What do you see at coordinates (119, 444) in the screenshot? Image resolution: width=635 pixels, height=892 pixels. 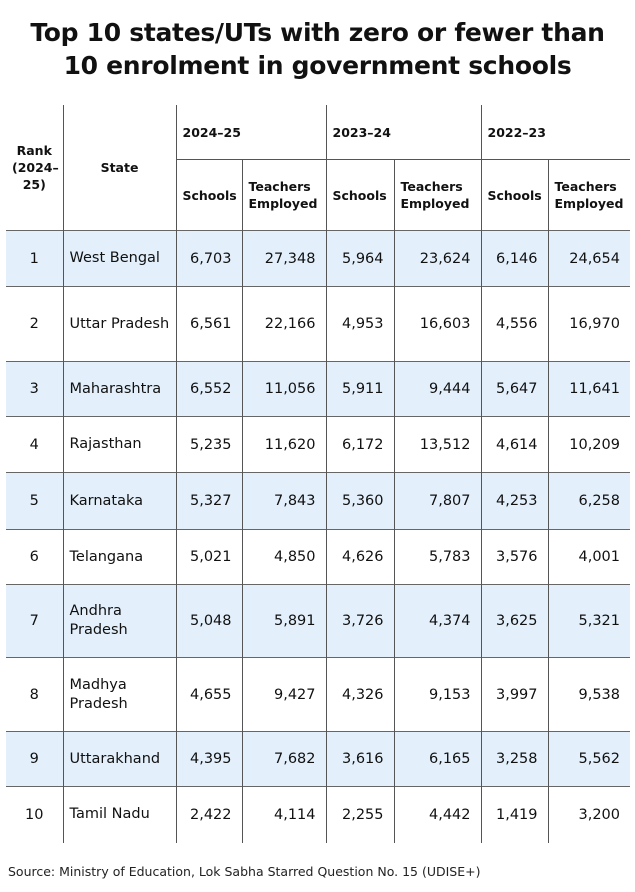 I see `state-cell: Rajasthan` at bounding box center [119, 444].